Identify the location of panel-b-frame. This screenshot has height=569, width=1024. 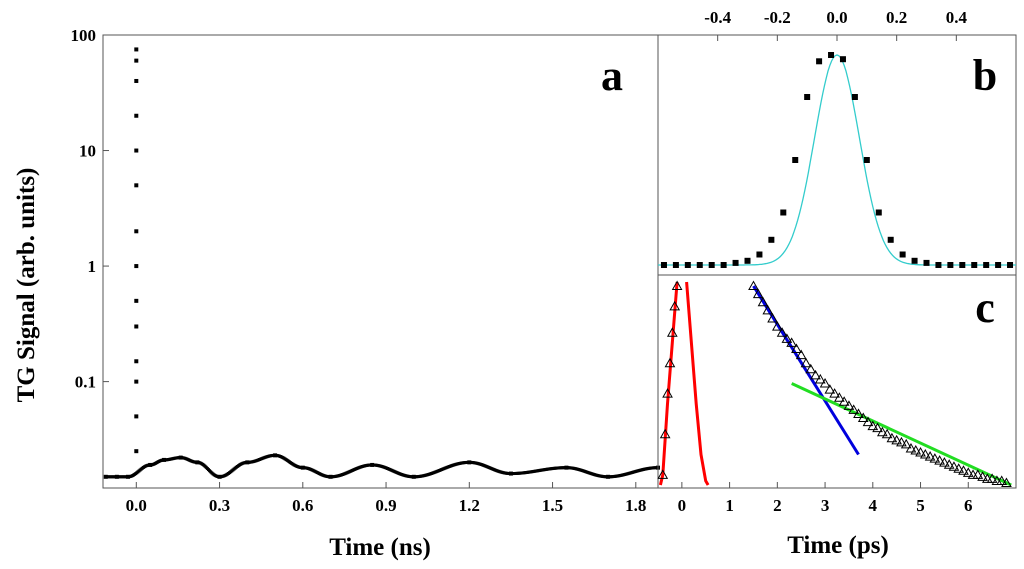
(837, 155).